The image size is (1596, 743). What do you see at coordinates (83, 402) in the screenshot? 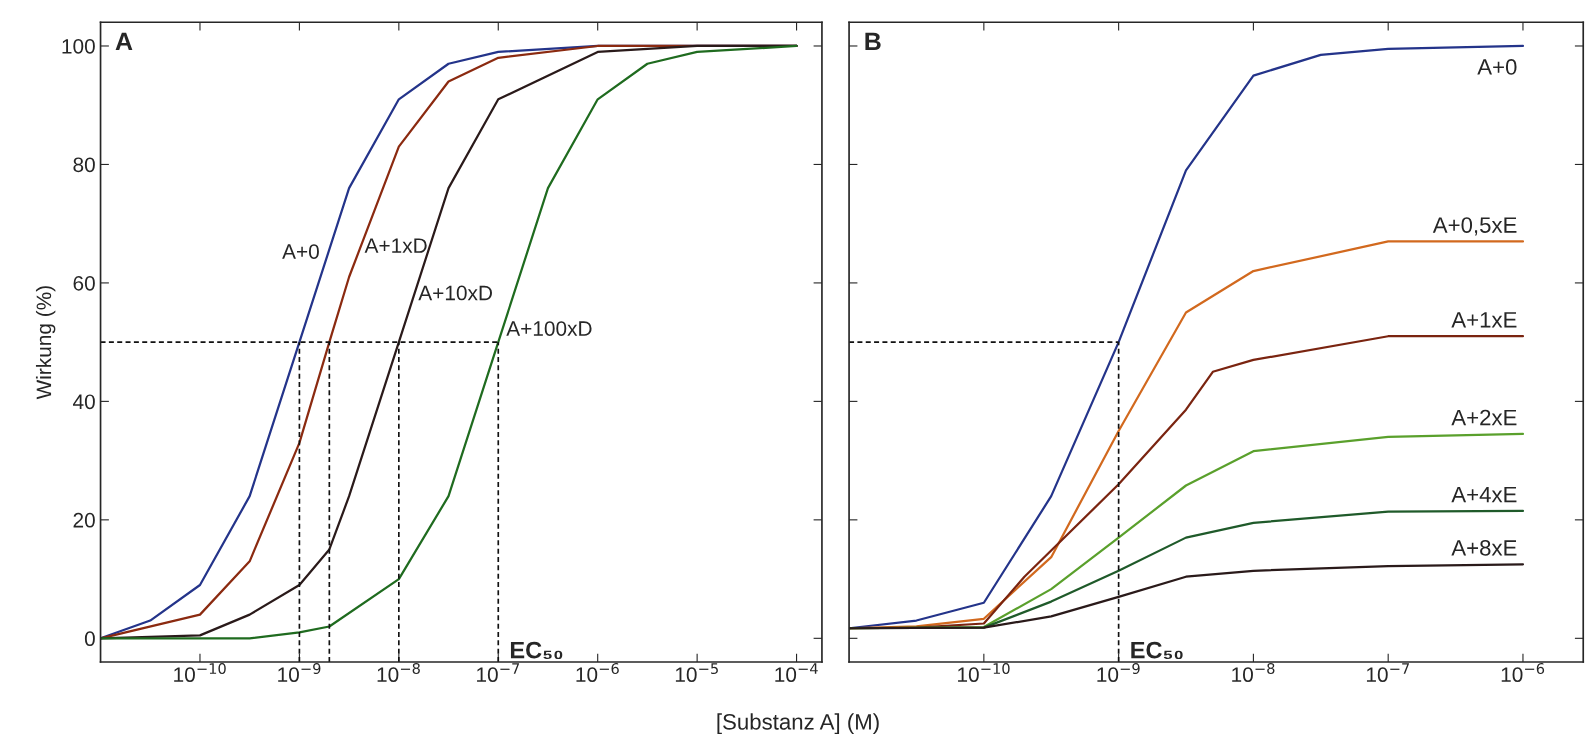
I see `y-tick-label: 40` at bounding box center [83, 402].